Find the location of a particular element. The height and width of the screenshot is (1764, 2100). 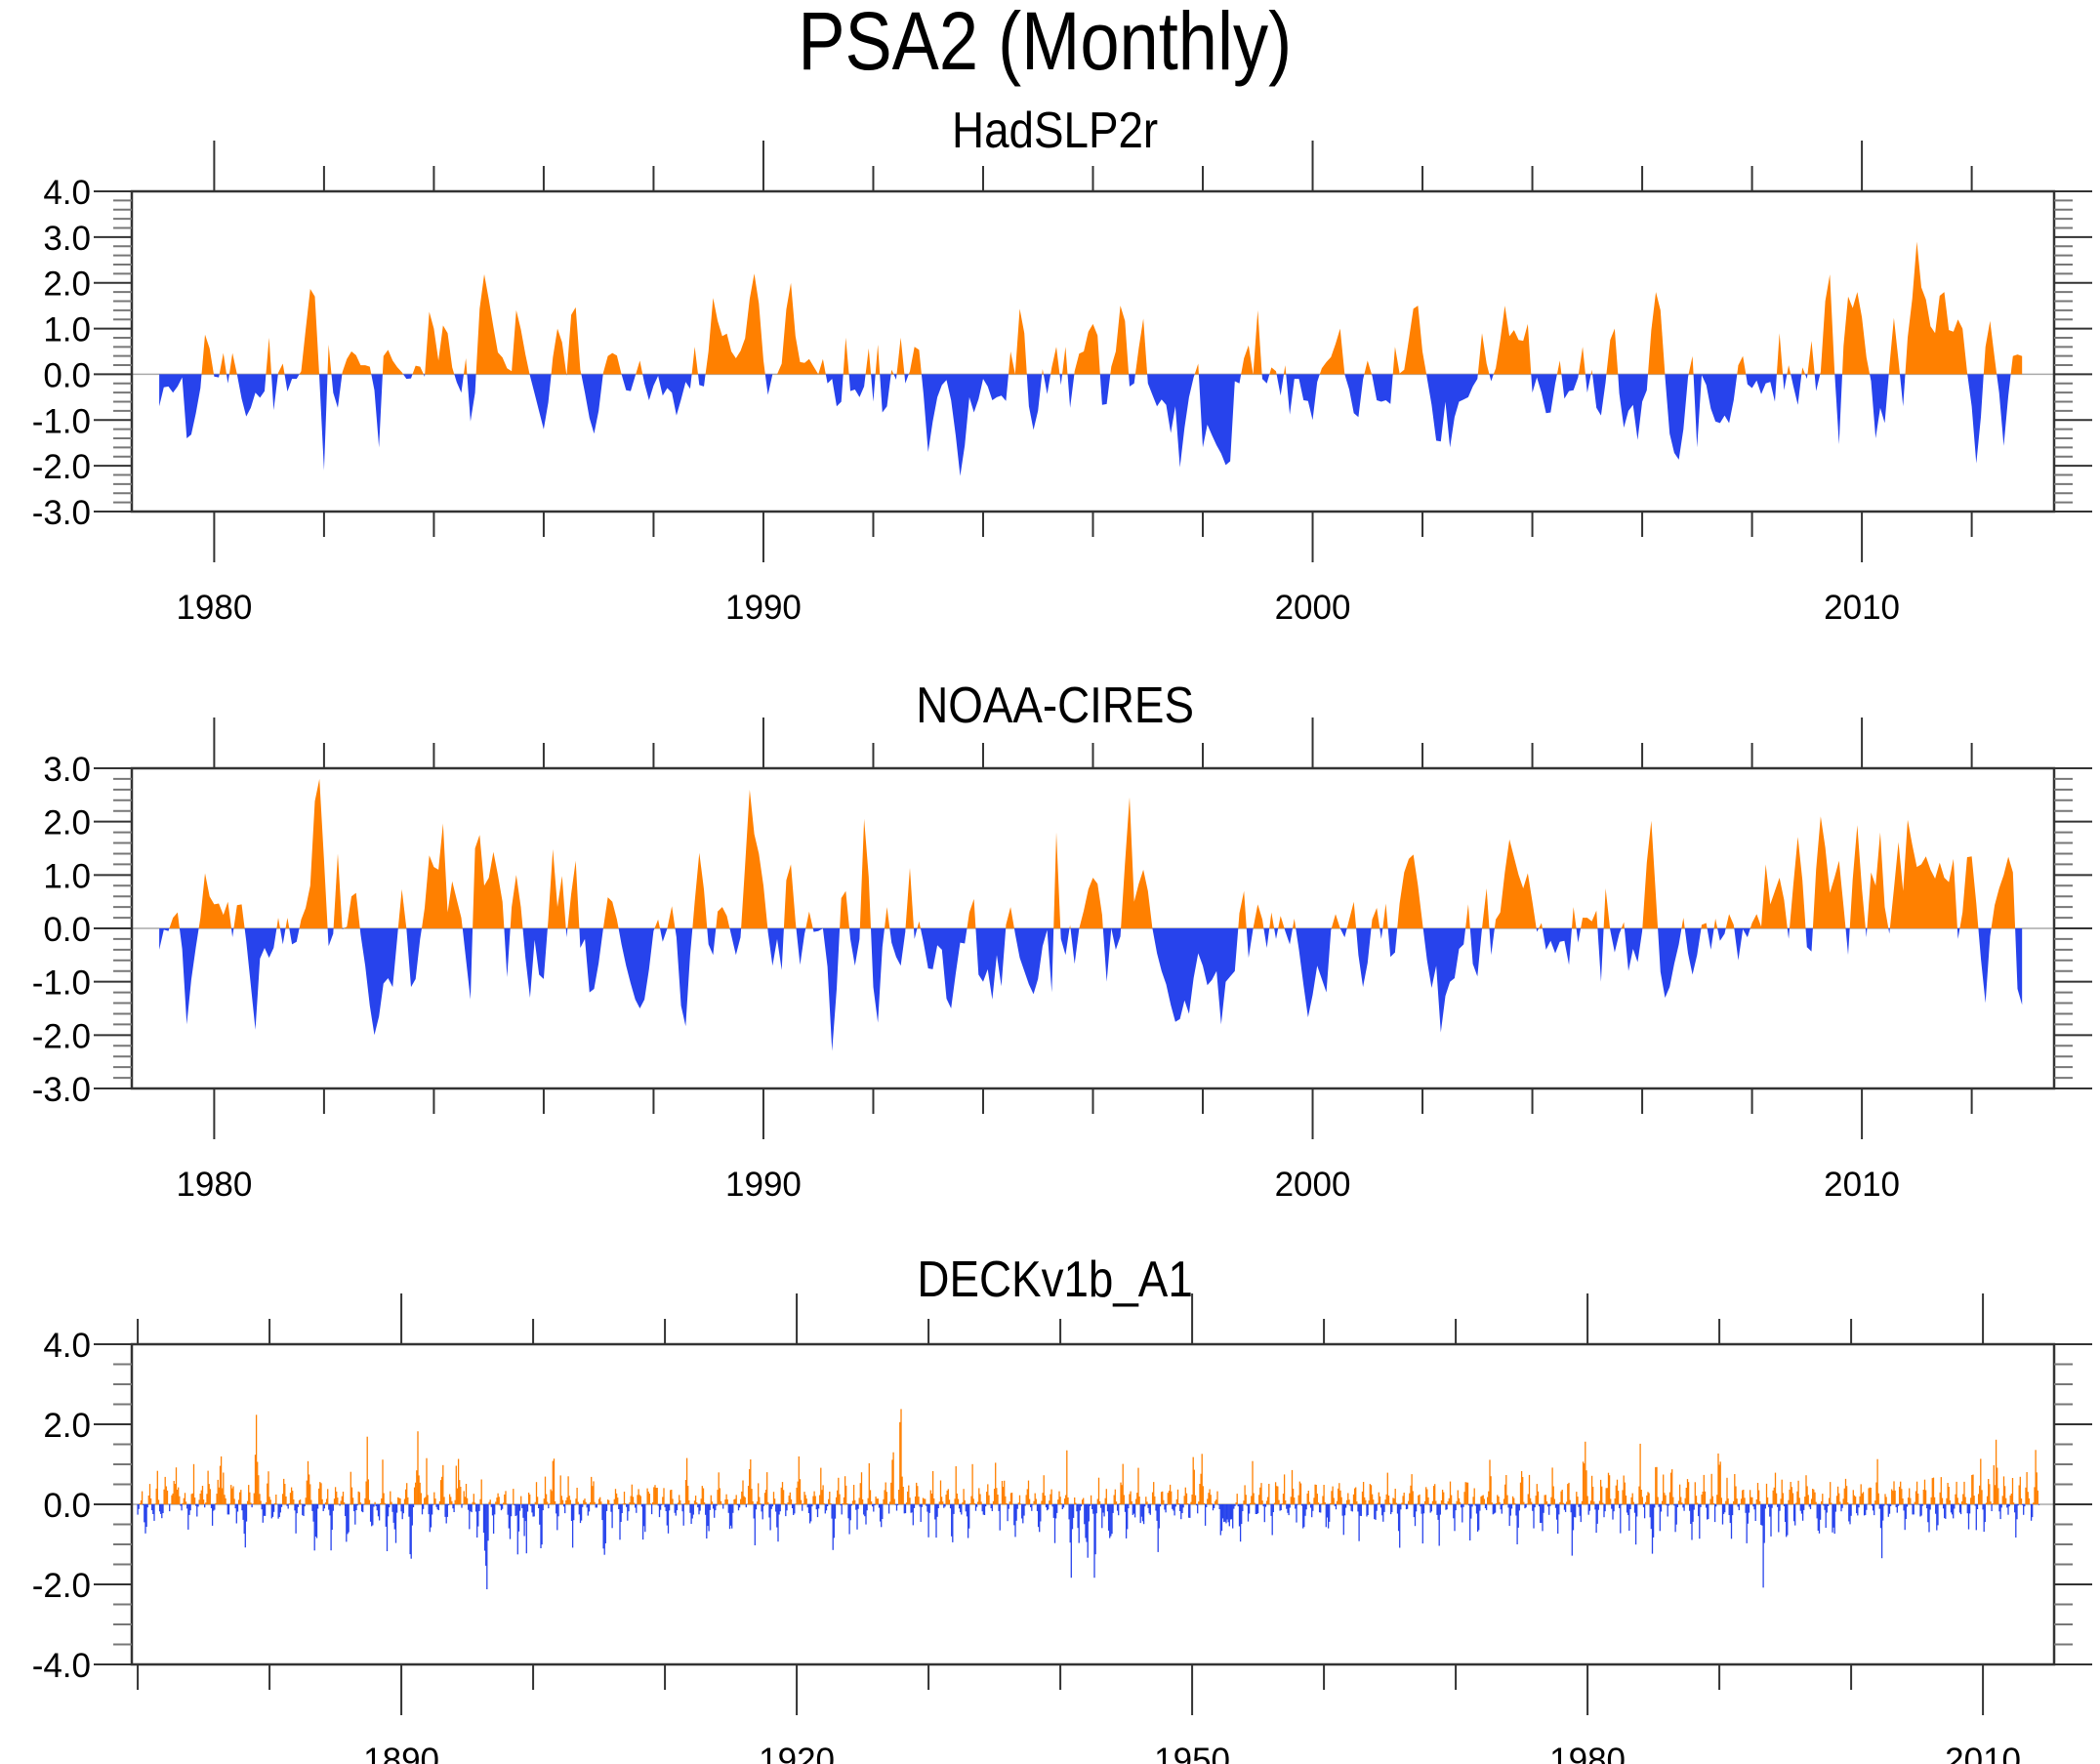

y-tick-label: -1.0 is located at coordinates (61, 421).